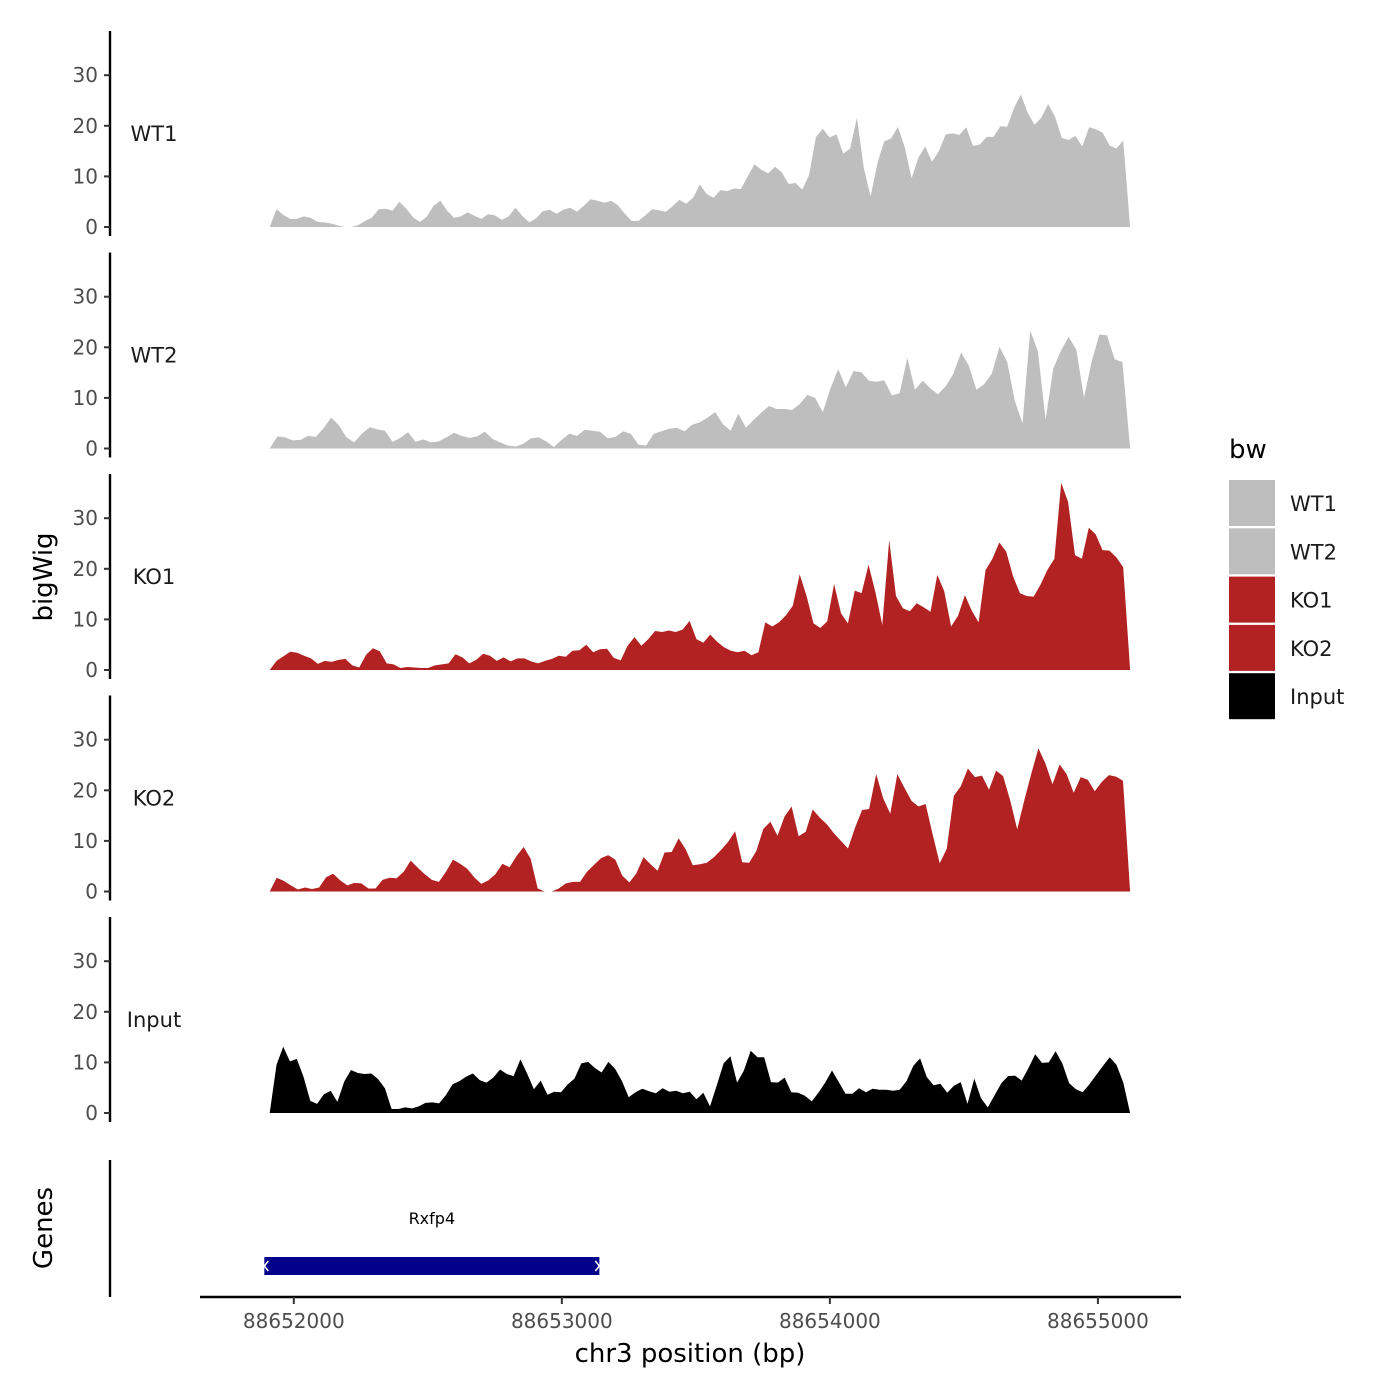  I want to click on legend-label-input: Input, so click(1317, 697).